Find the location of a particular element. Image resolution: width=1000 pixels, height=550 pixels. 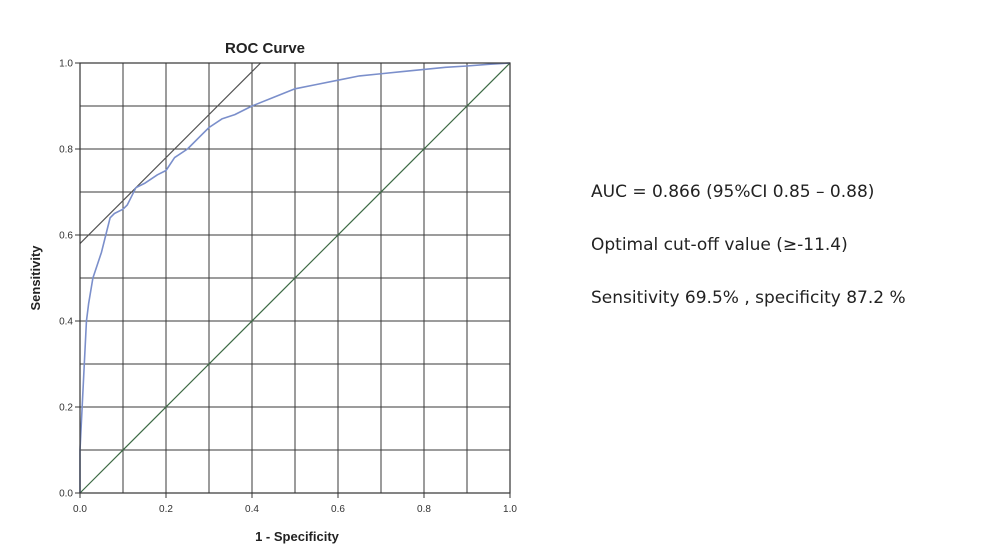

y-axis-label: Sensitivity is located at coordinates (35, 278).